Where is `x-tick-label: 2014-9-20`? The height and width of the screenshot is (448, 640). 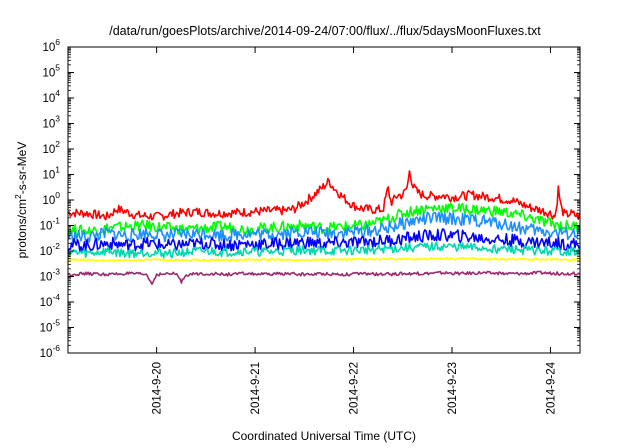 x-tick-label: 2014-9-20 is located at coordinates (158, 388).